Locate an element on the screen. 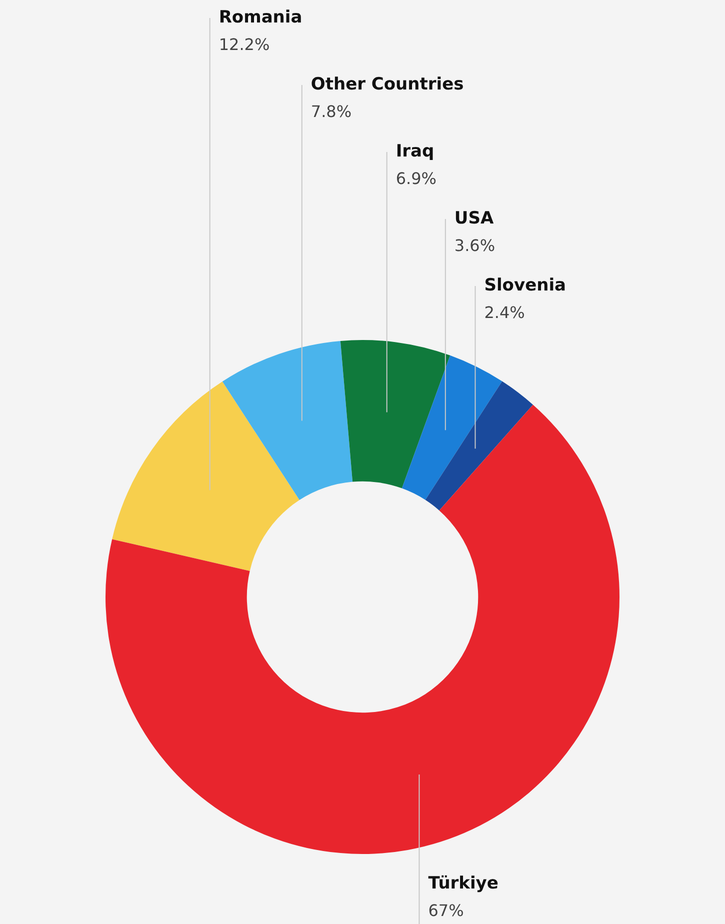 The image size is (725, 924). data-label: 3.6% is located at coordinates (475, 246).